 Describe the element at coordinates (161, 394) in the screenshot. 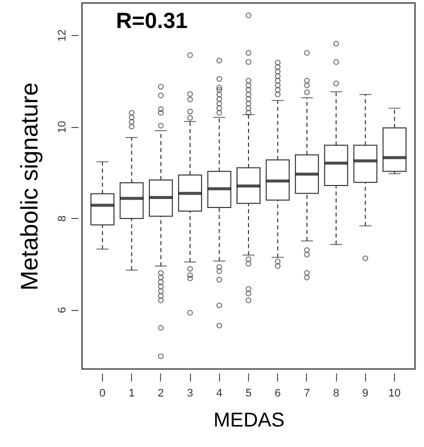

I see `x-tick-label: 2` at that location.